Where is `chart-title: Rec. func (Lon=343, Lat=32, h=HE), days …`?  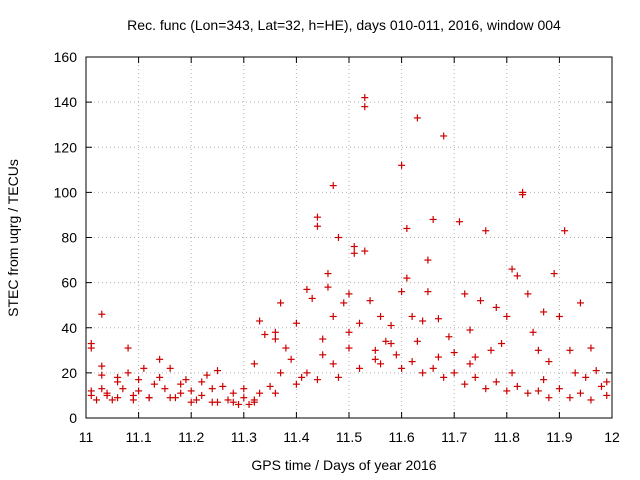
chart-title: Rec. func (Lon=343, Lat=32, h=HE), days … is located at coordinates (344, 25).